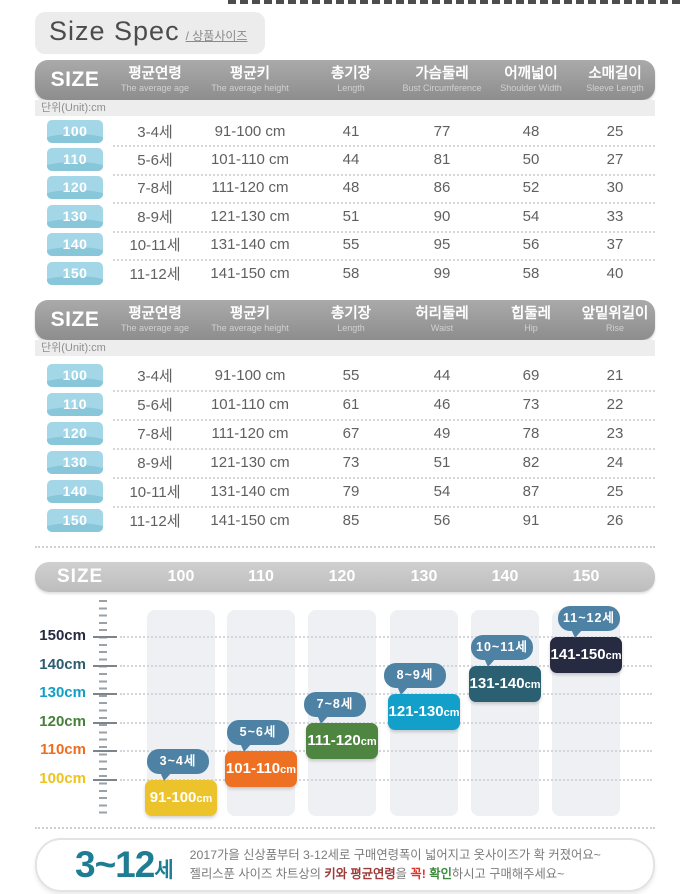  I want to click on table-cell: 67, so click(351, 433).